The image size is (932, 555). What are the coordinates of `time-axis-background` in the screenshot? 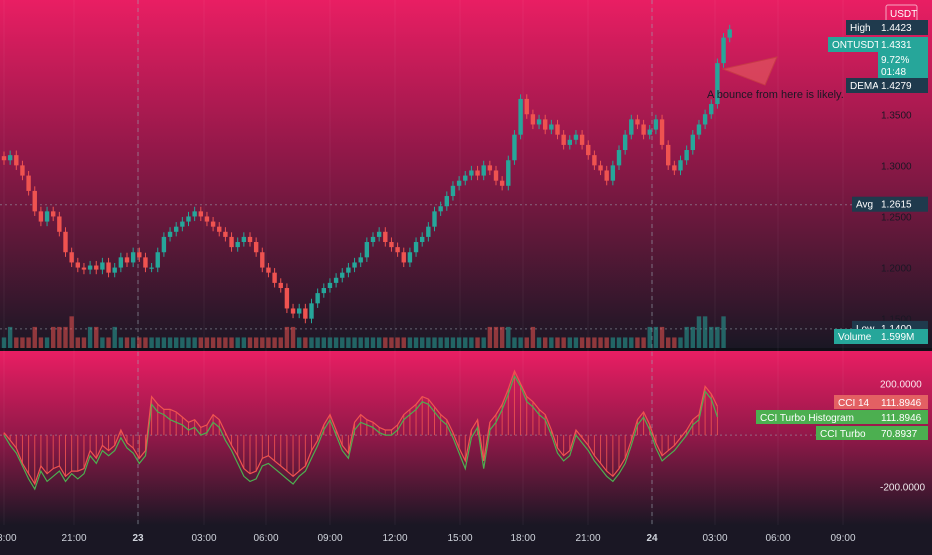 It's located at (466, 537).